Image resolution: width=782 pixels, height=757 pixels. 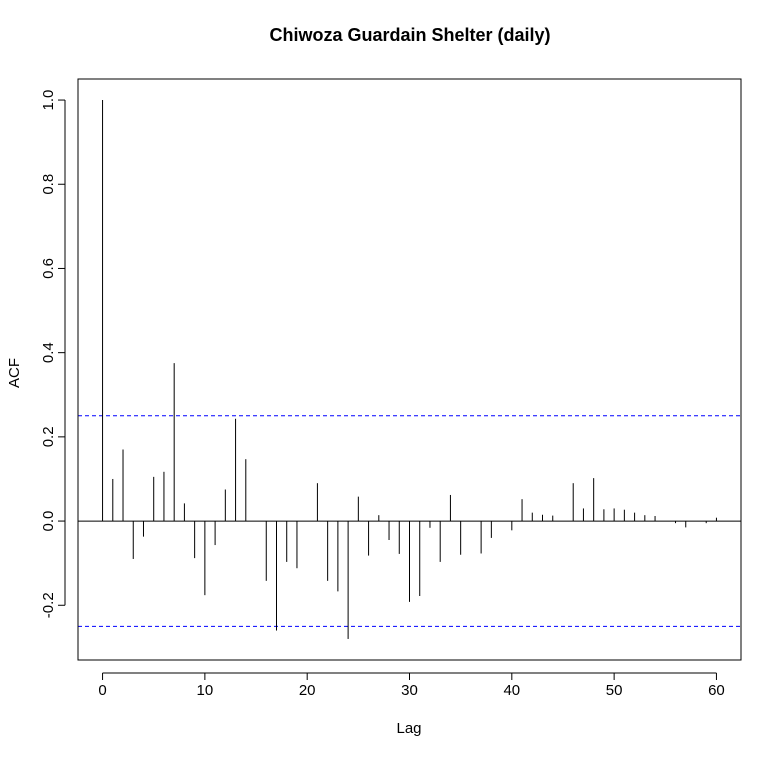 What do you see at coordinates (48, 521) in the screenshot?
I see `y-tick-label: 0.0` at bounding box center [48, 521].